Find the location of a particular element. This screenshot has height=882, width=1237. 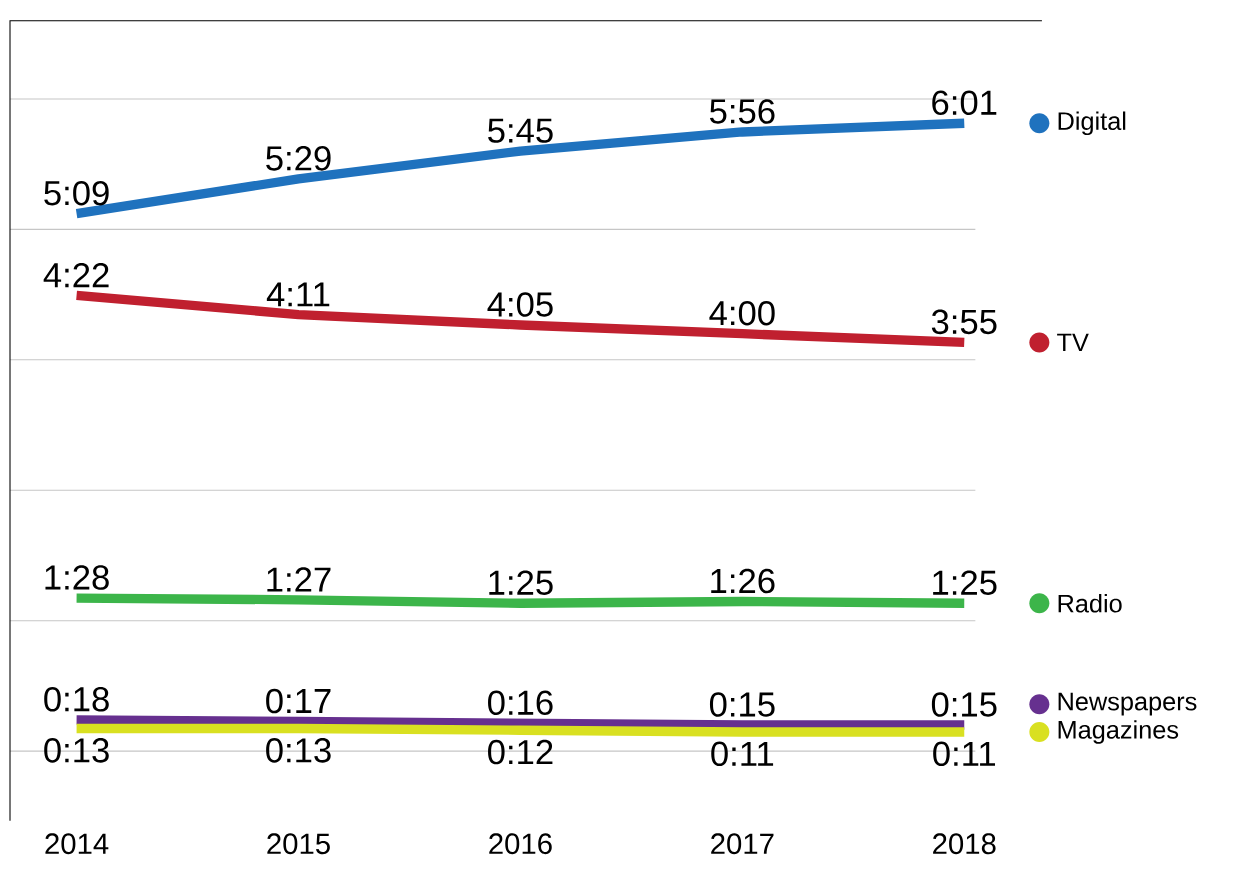

data-label: 3:55 is located at coordinates (964, 322).